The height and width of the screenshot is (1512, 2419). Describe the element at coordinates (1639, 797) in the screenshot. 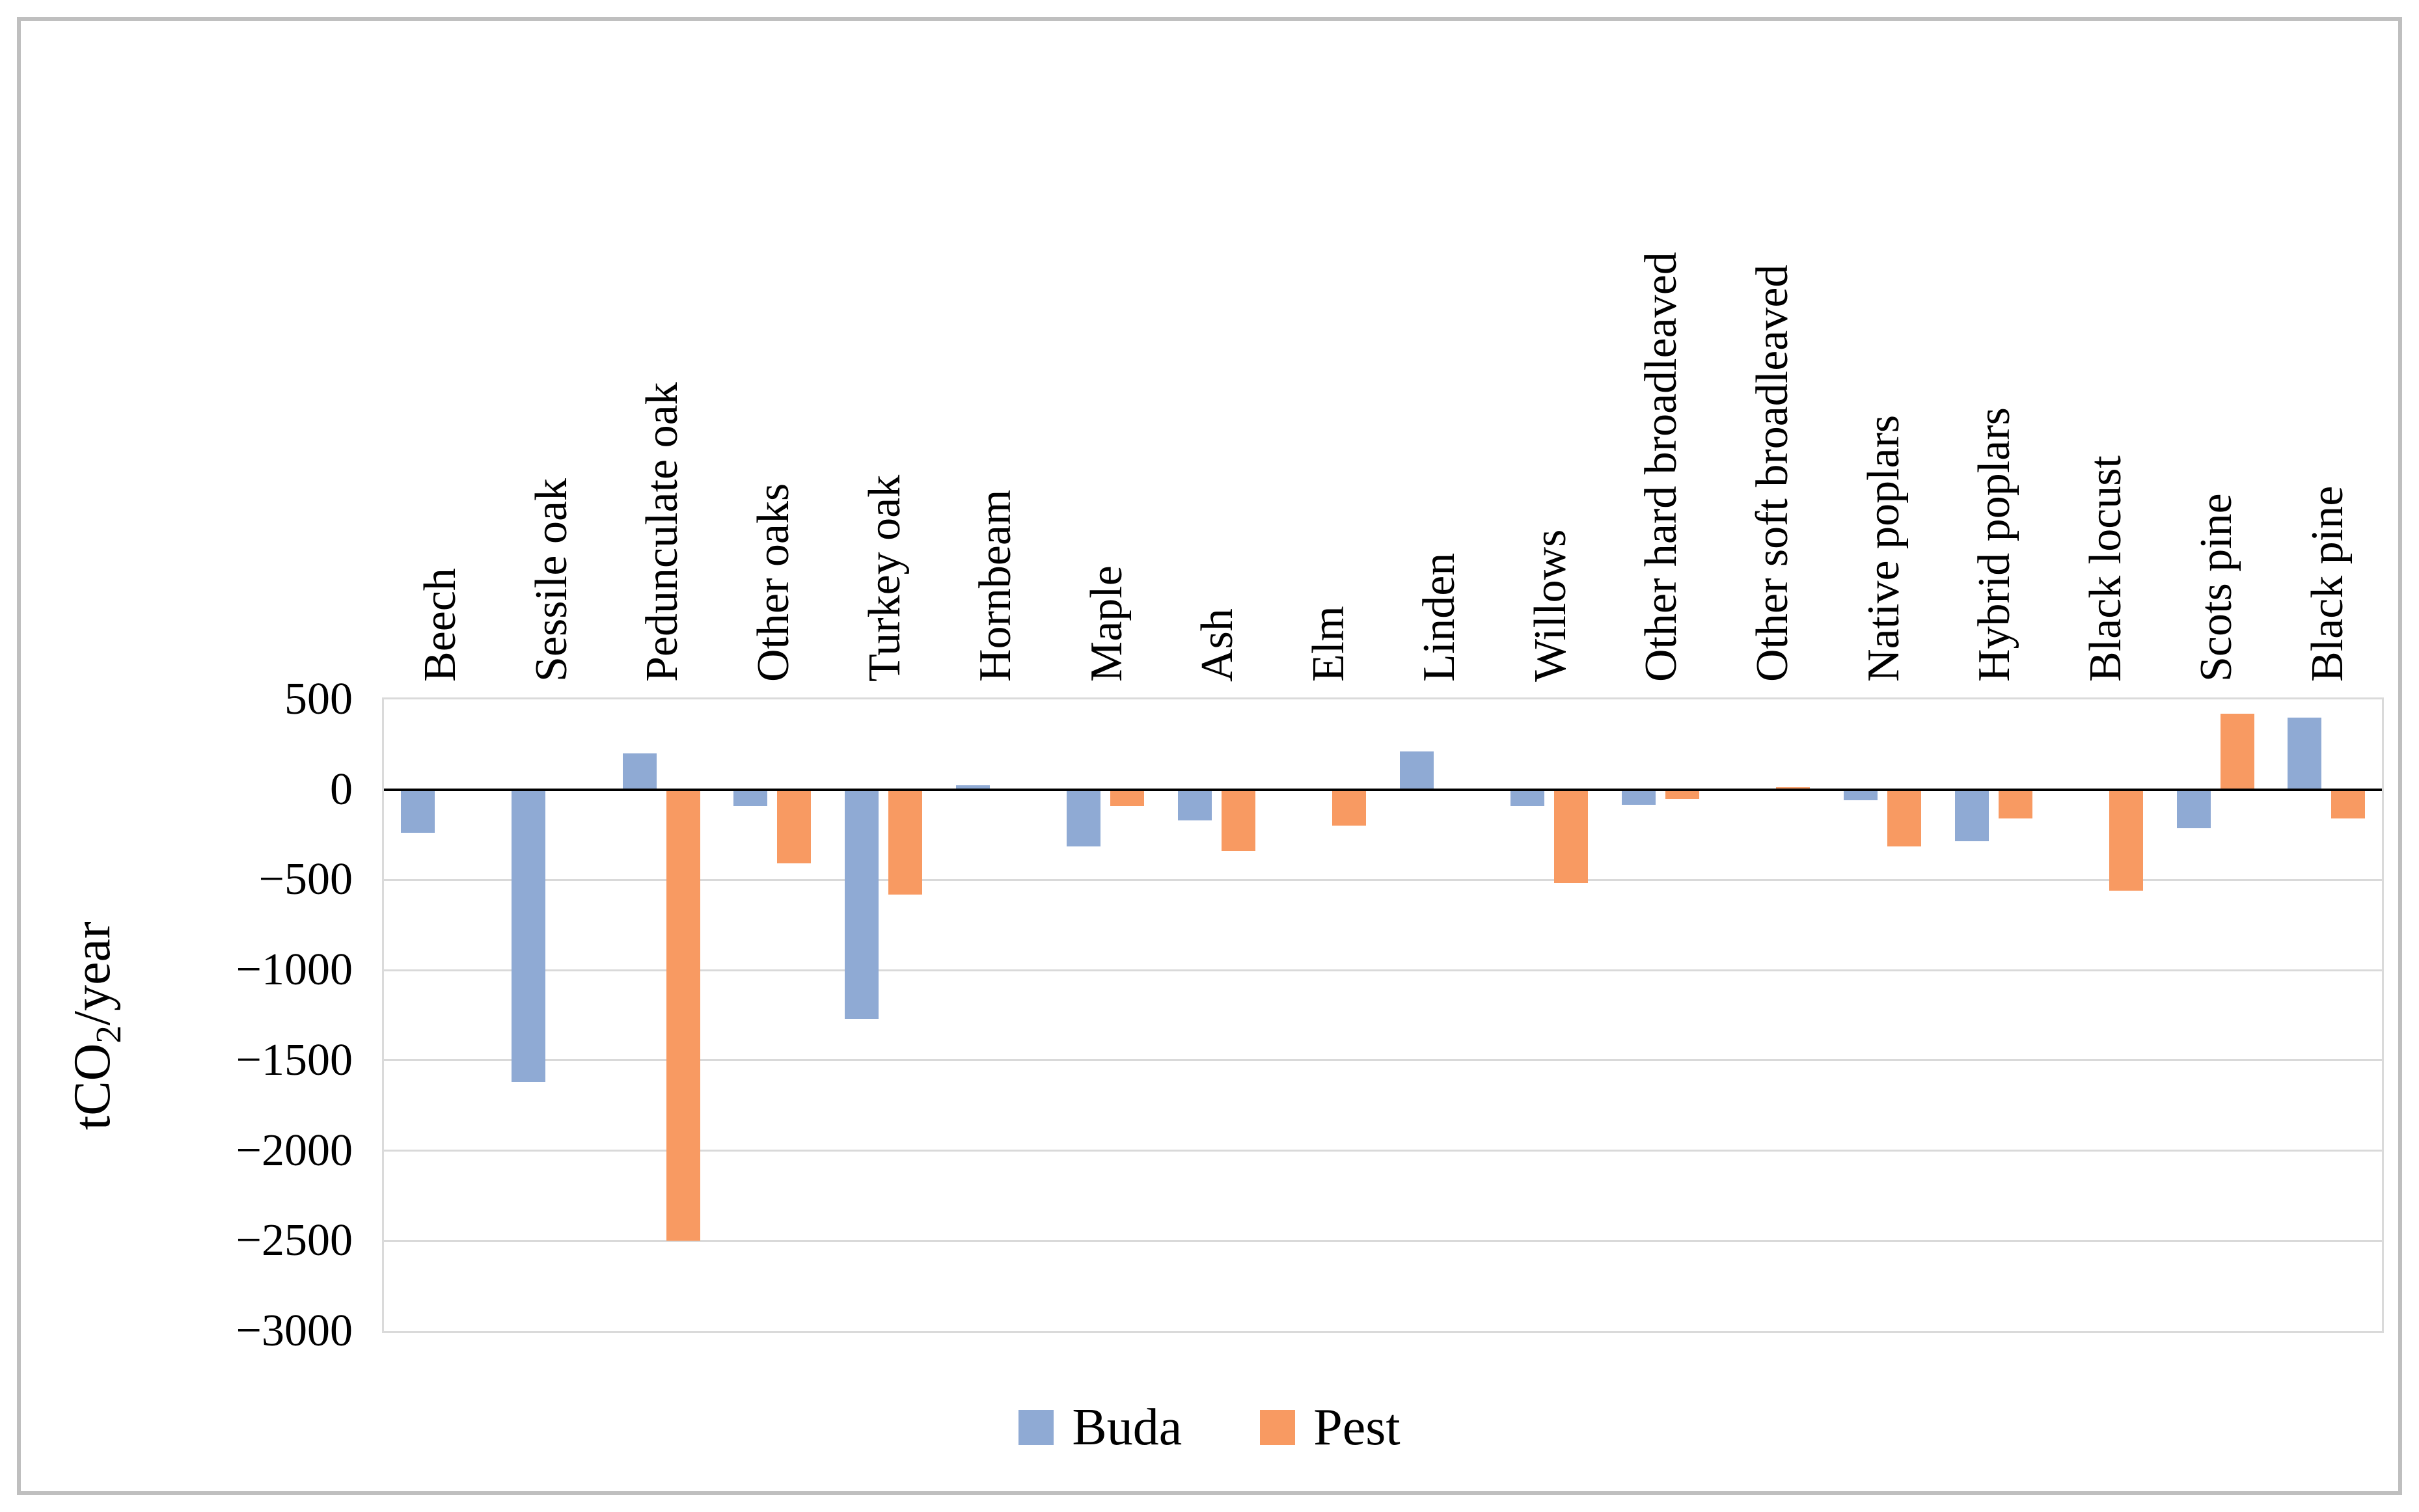

I see `bar-buda-other-hard-broadleaved` at that location.